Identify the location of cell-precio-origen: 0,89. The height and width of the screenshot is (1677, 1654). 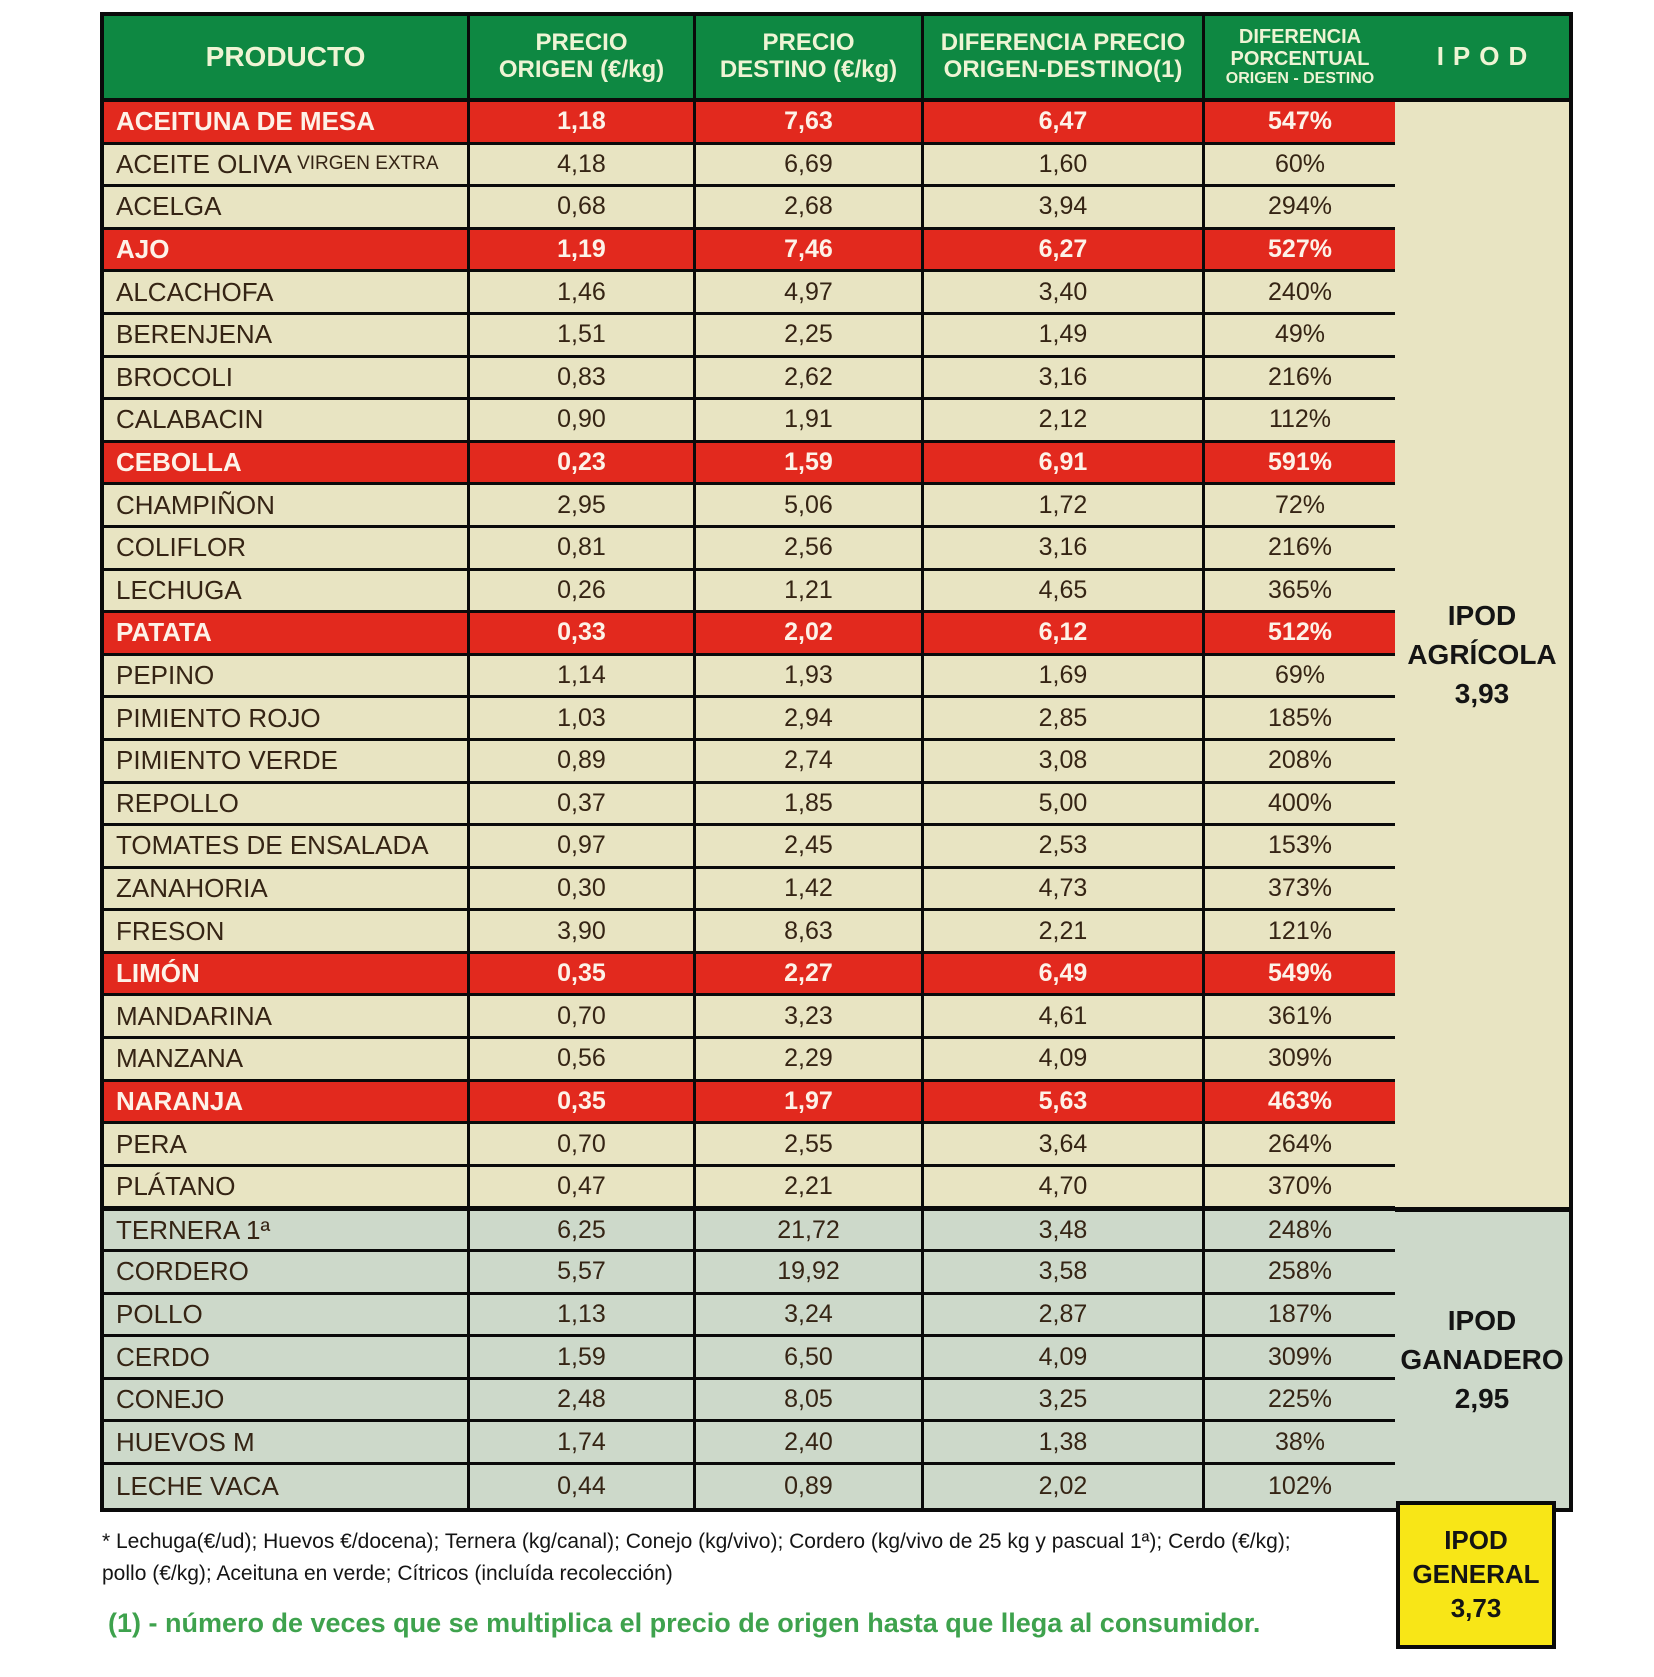
(583, 760).